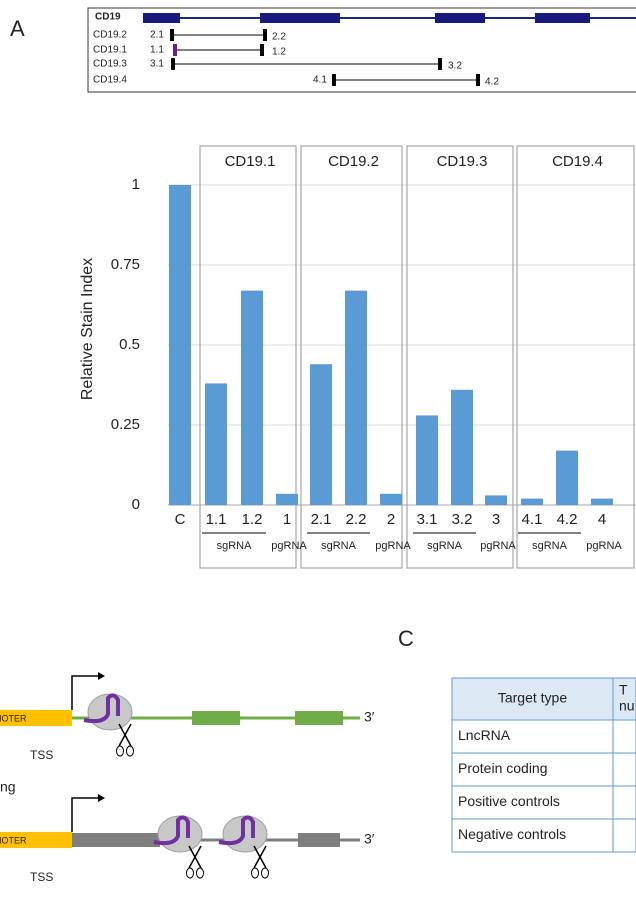 This screenshot has height=915, width=636. I want to click on panel-label: C, so click(406, 638).